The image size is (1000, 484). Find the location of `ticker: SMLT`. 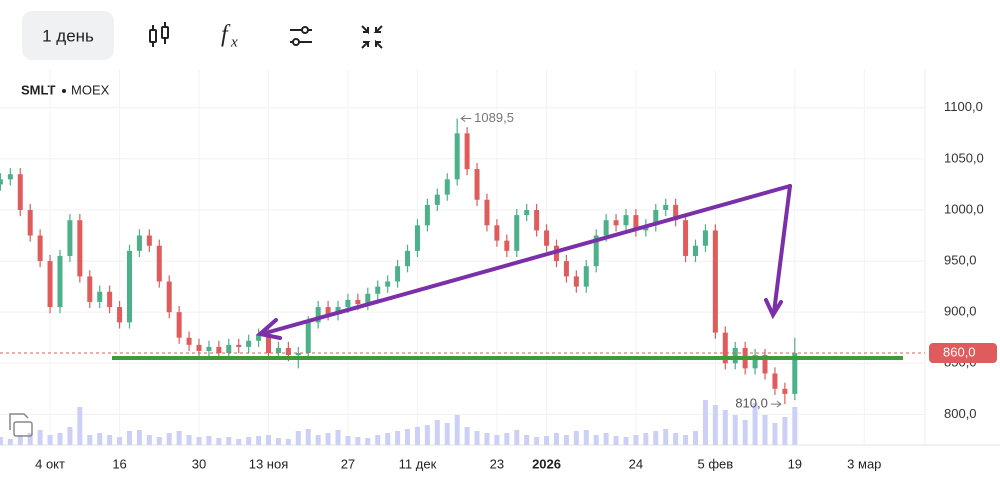

ticker: SMLT is located at coordinates (38, 89).